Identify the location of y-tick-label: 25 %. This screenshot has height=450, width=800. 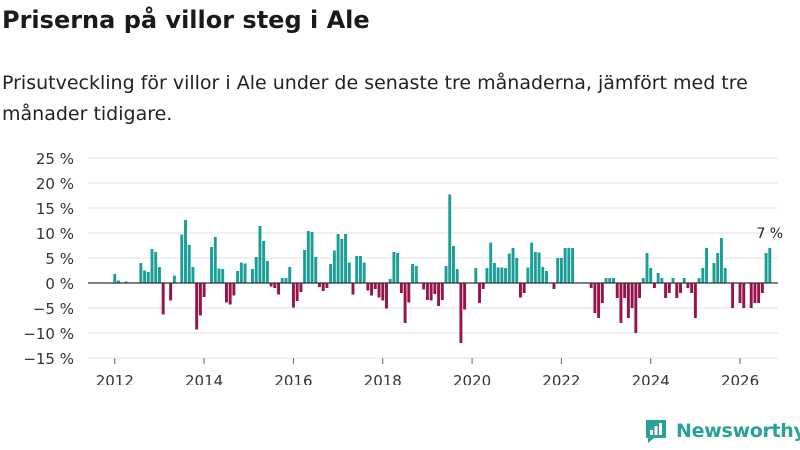
(55, 159).